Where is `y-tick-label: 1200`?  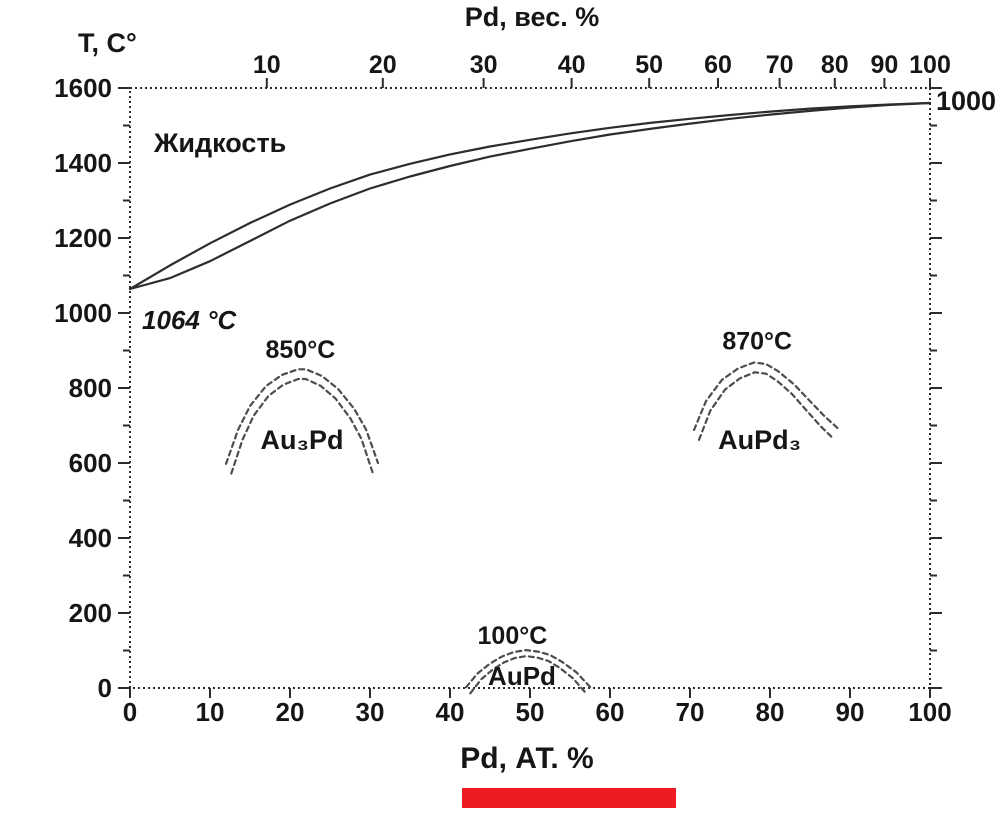
y-tick-label: 1200 is located at coordinates (83, 238).